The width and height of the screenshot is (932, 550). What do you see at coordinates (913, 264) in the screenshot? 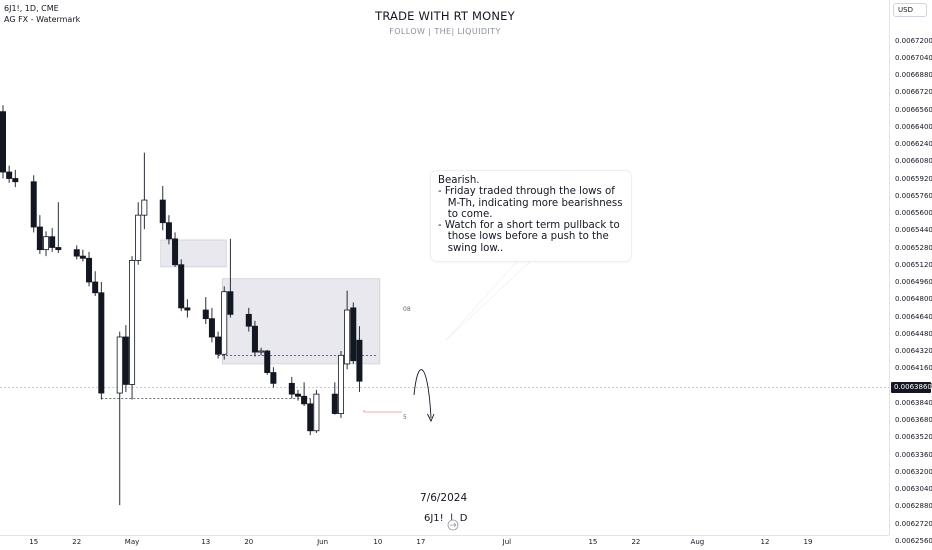
I see `price-tick: 0.0065120` at bounding box center [913, 264].